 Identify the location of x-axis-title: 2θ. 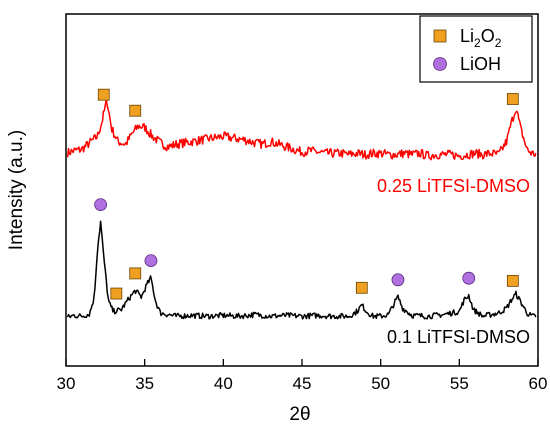
(299, 414).